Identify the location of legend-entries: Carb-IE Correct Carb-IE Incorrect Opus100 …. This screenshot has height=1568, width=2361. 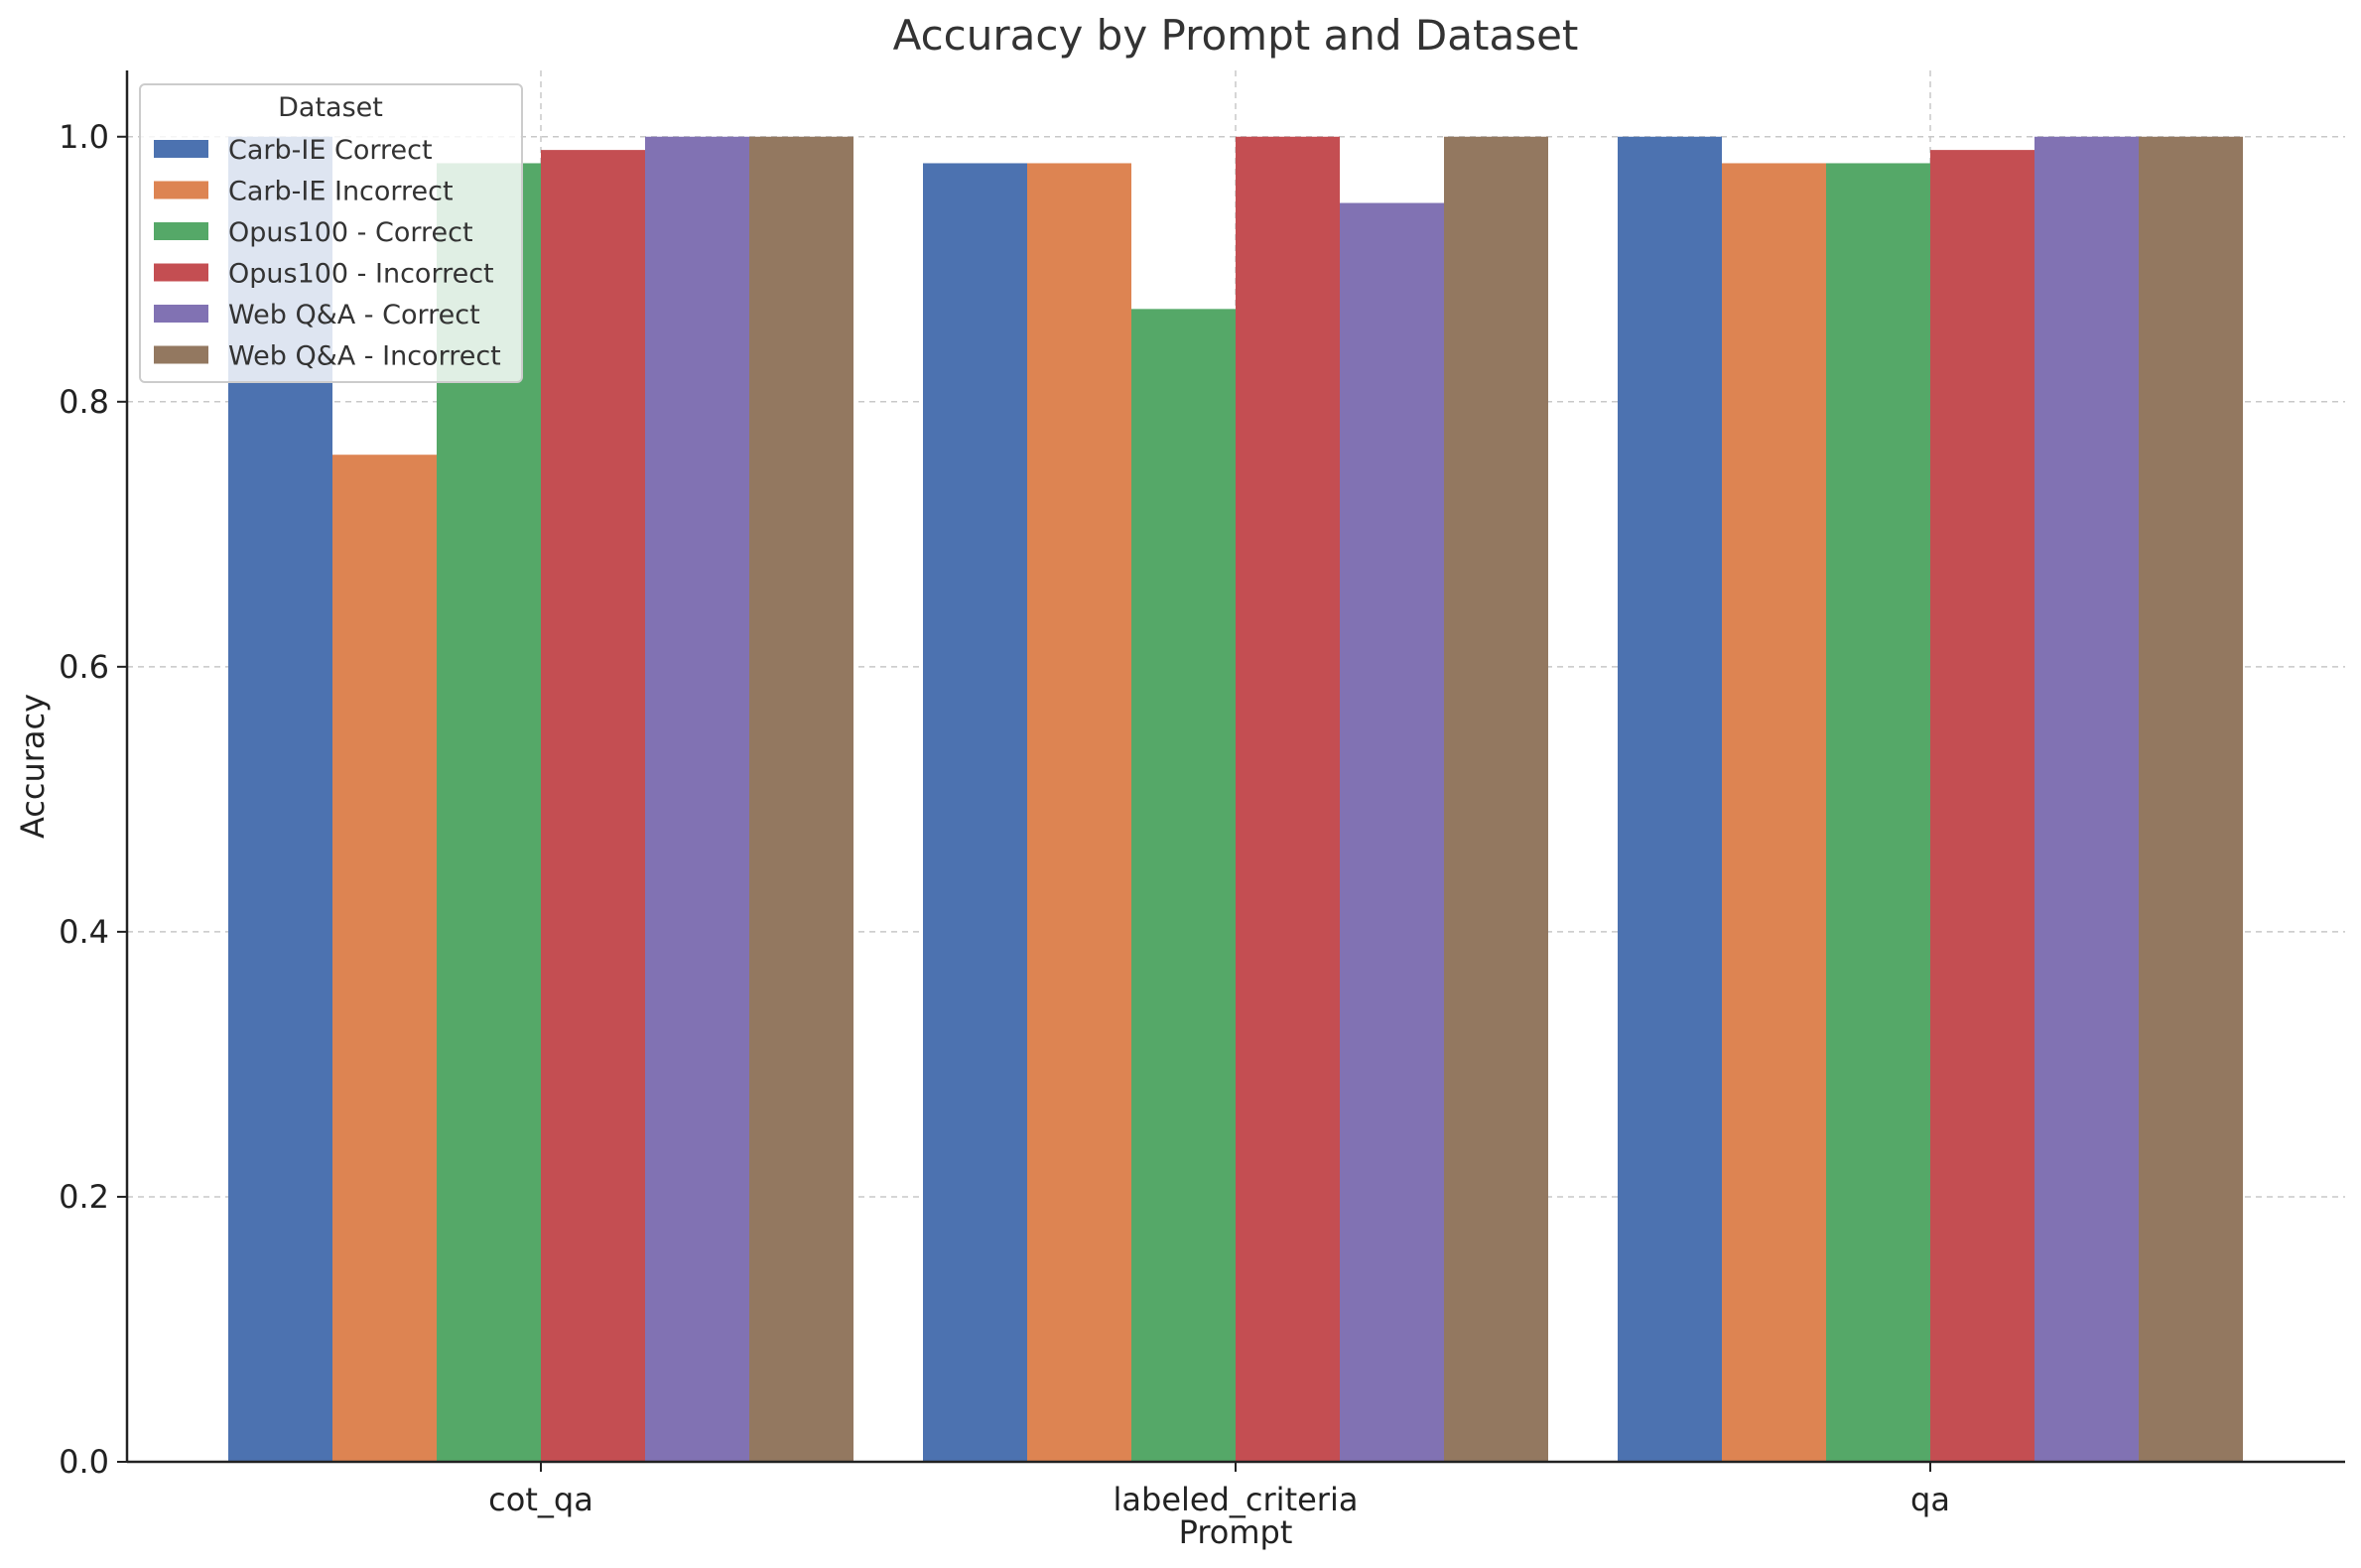
(327, 253).